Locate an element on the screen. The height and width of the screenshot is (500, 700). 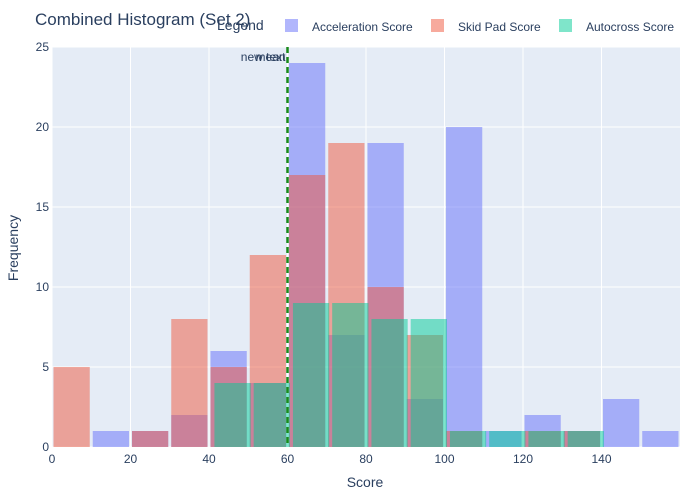
y-tick-label: 20 is located at coordinates (43, 127).